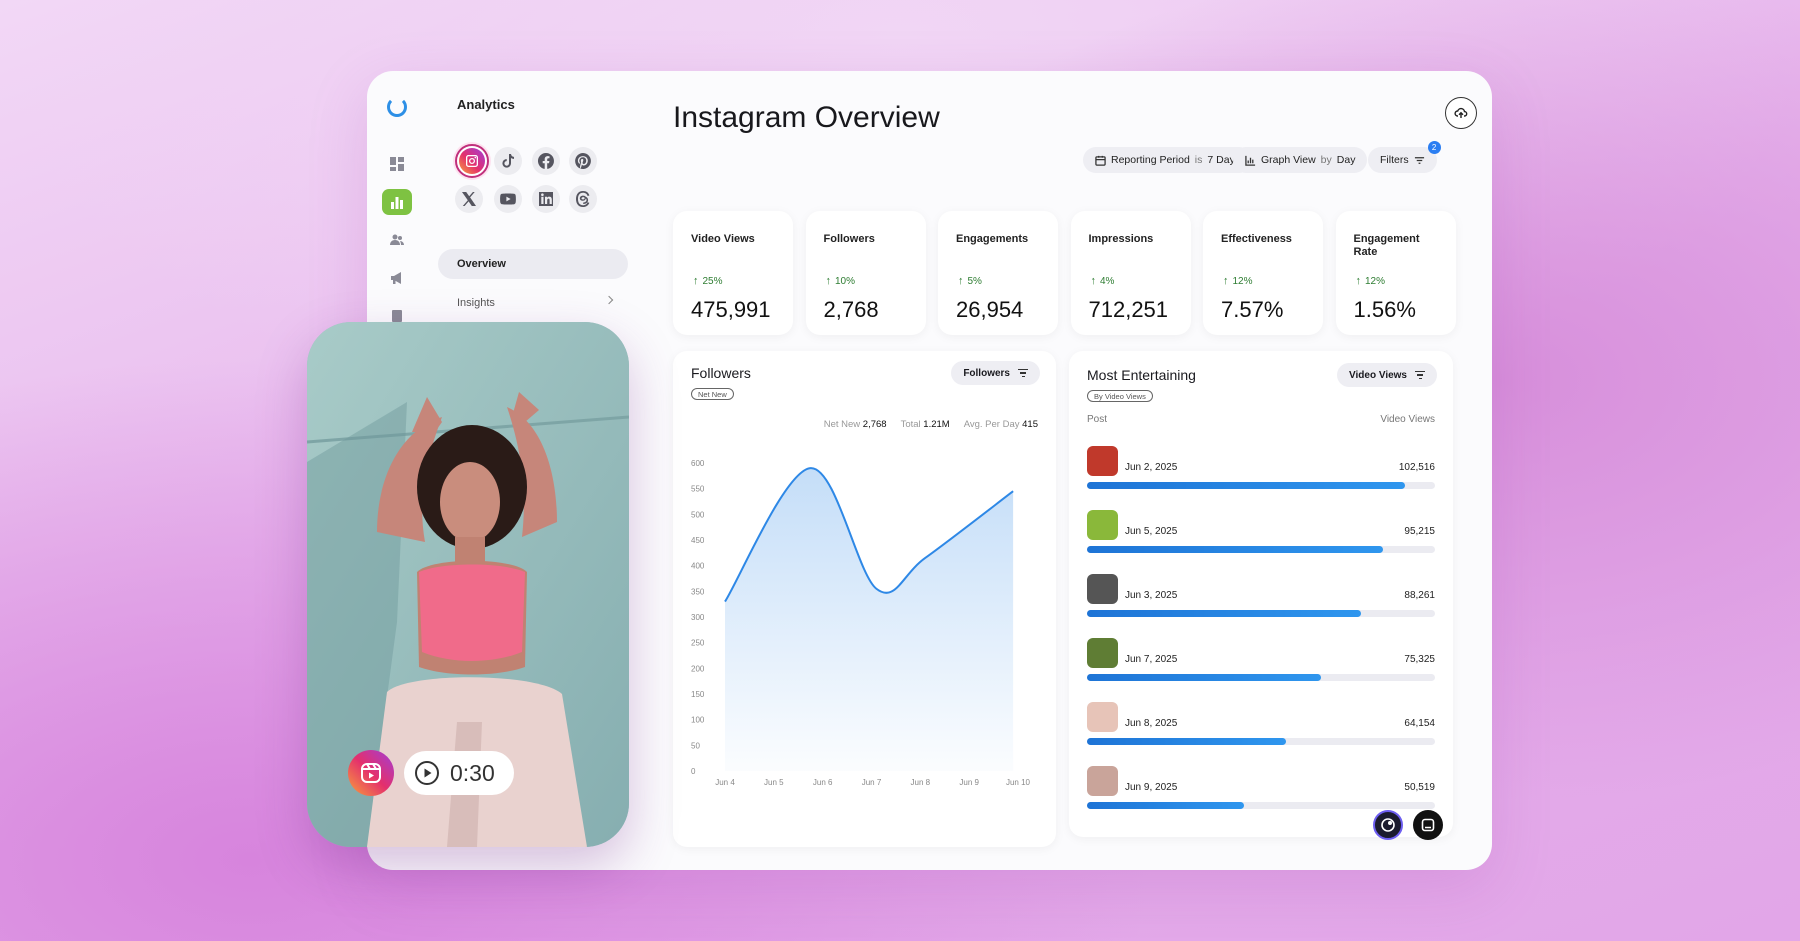  What do you see at coordinates (1434, 147) in the screenshot?
I see `filters-count-badge: 2` at bounding box center [1434, 147].